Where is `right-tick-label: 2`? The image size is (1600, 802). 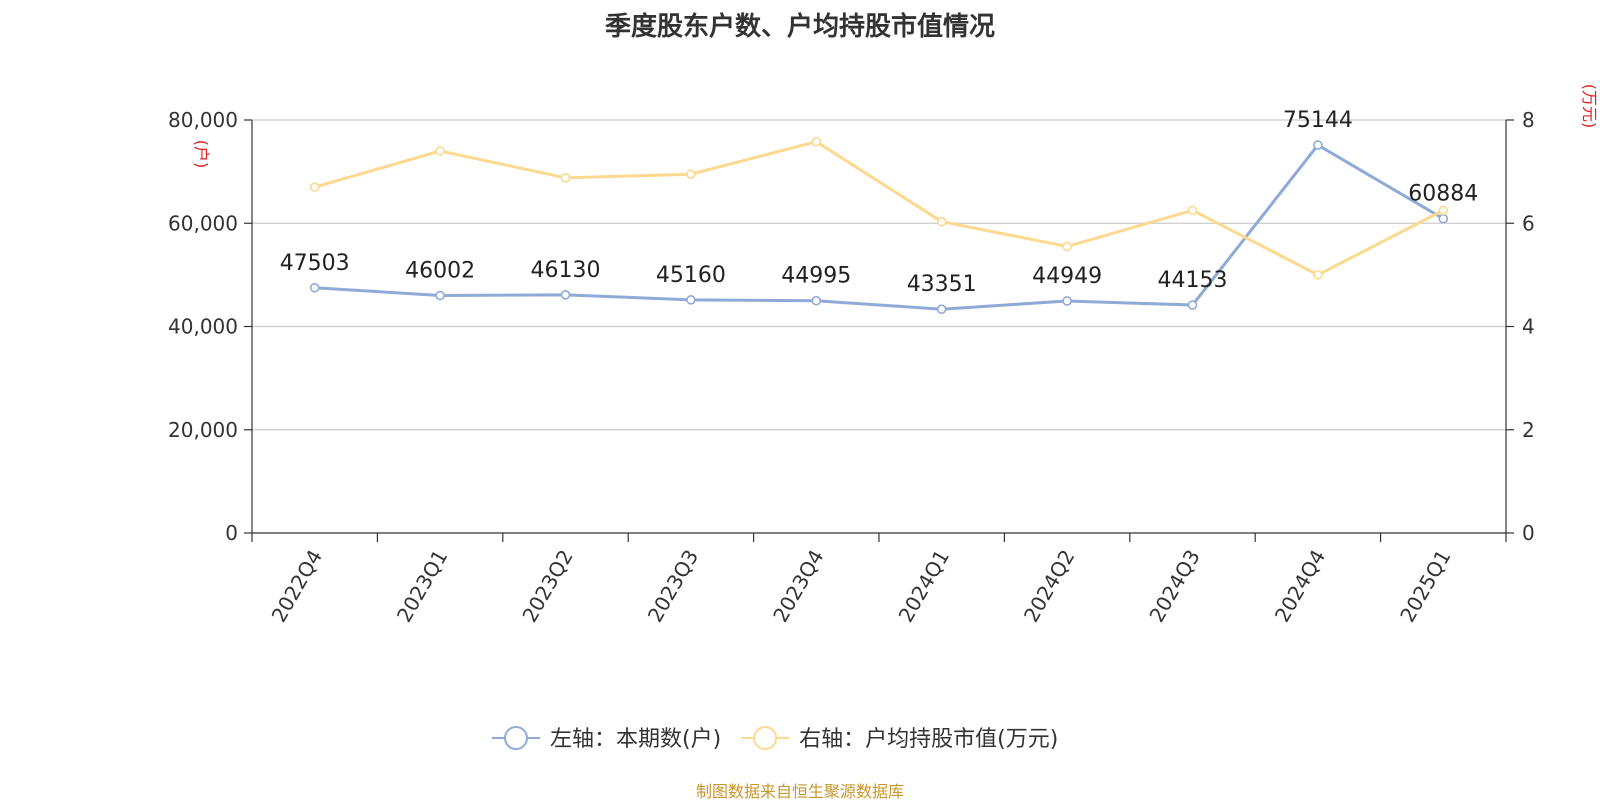 right-tick-label: 2 is located at coordinates (1528, 430).